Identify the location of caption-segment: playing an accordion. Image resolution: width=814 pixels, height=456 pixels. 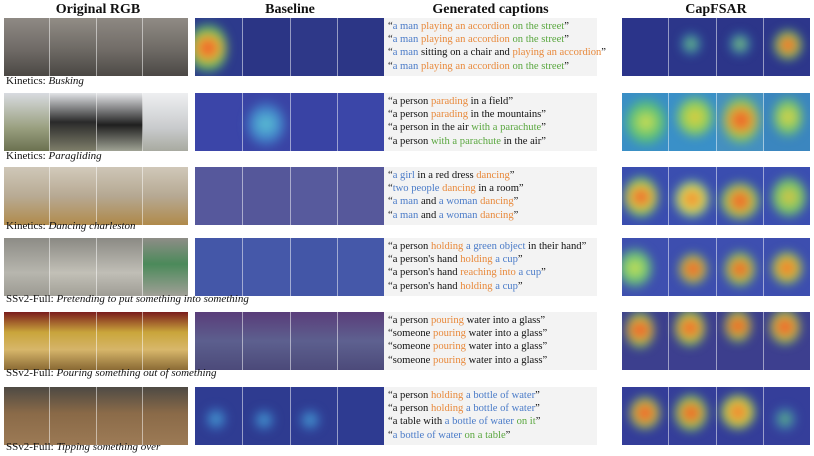
(465, 40).